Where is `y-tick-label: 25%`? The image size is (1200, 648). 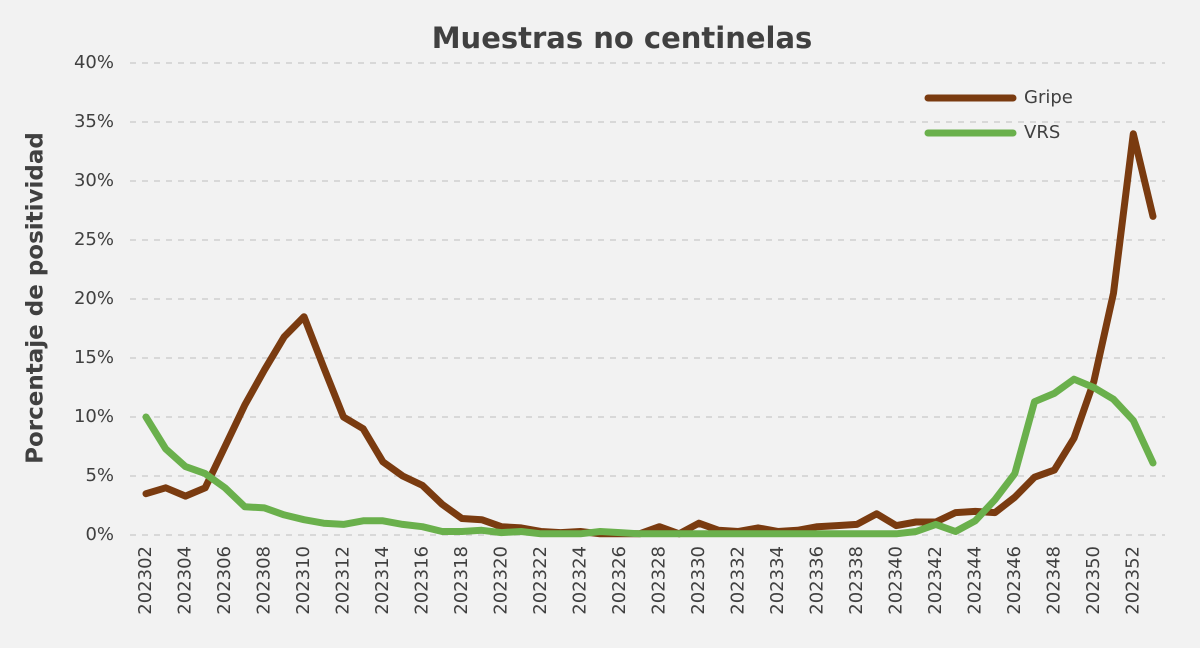
y-tick-label: 25% is located at coordinates (94, 239).